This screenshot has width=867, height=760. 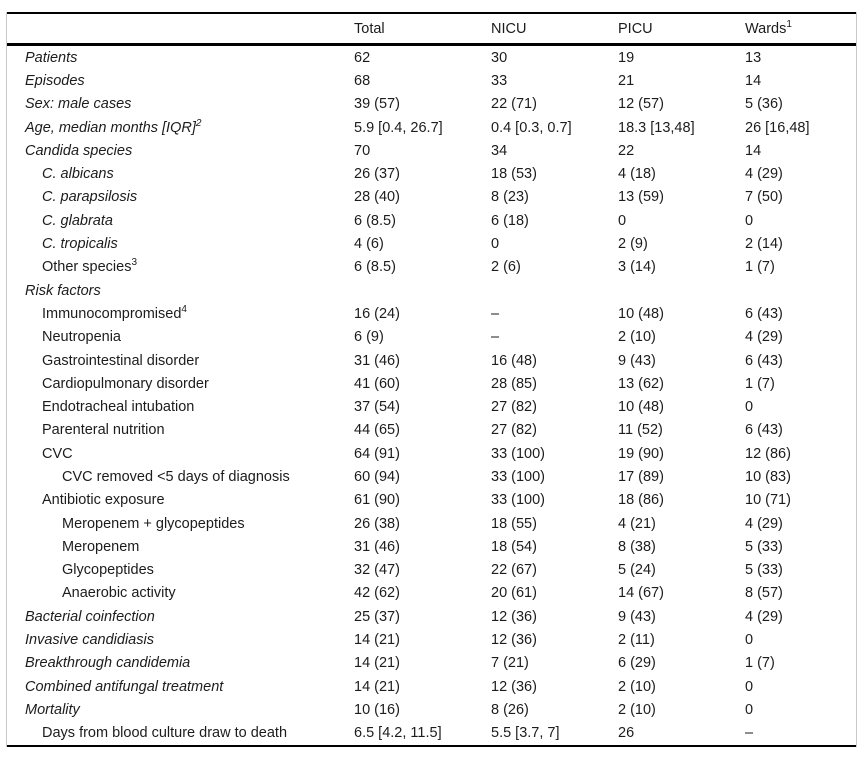 What do you see at coordinates (369, 244) in the screenshot?
I see `value-cell: 4 (6)` at bounding box center [369, 244].